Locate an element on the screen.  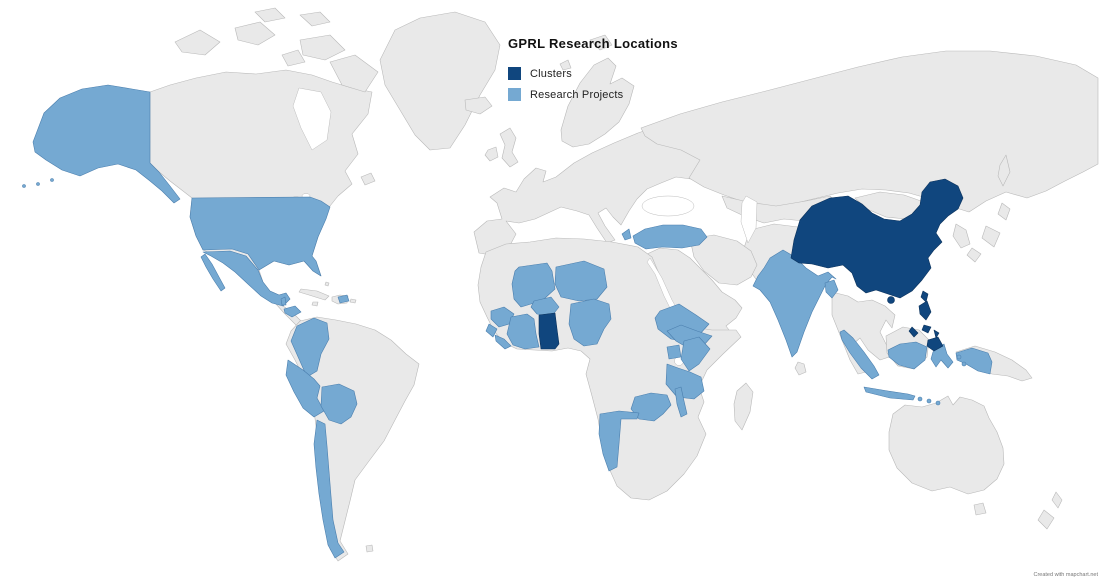
country-indonesia-kalimantan is located at coordinates (907, 355).